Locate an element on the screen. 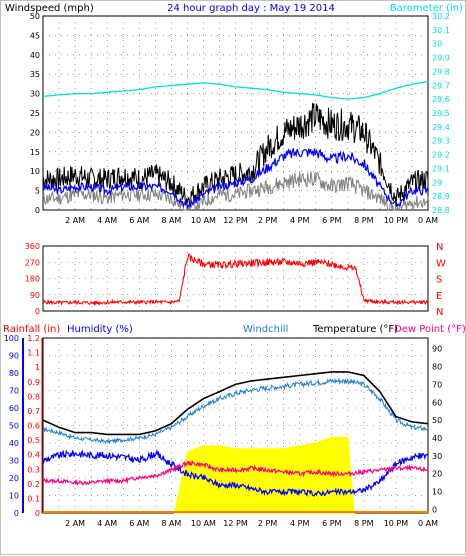 The height and width of the screenshot is (556, 466). y-tick-label: 29.1 is located at coordinates (441, 168).